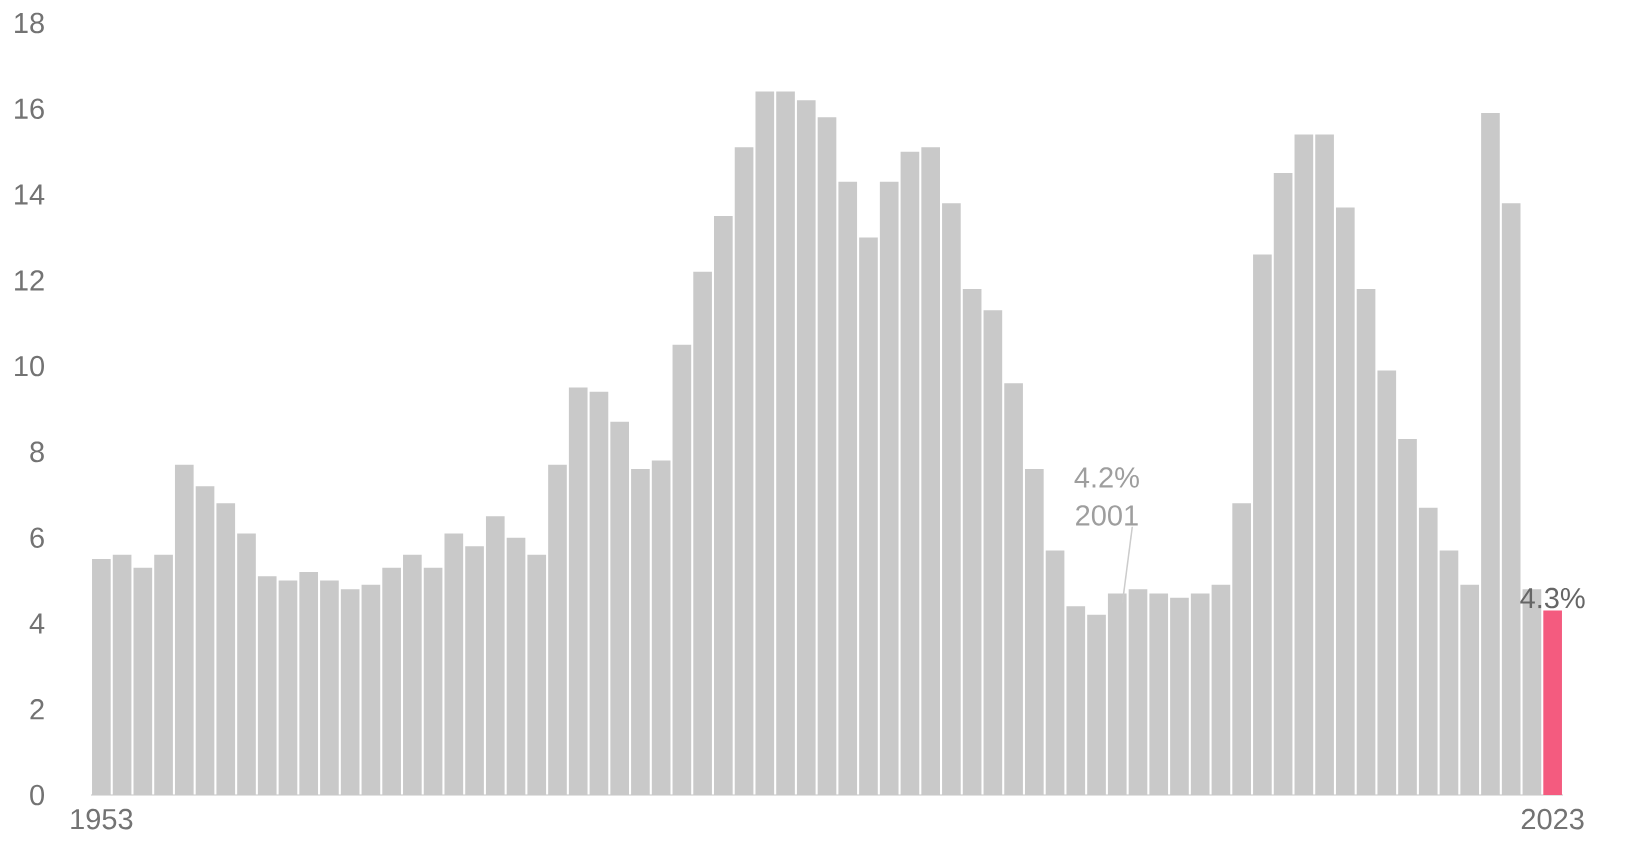 This screenshot has width=1637, height=861. What do you see at coordinates (29, 280) in the screenshot?
I see `y-tick-label: 12` at bounding box center [29, 280].